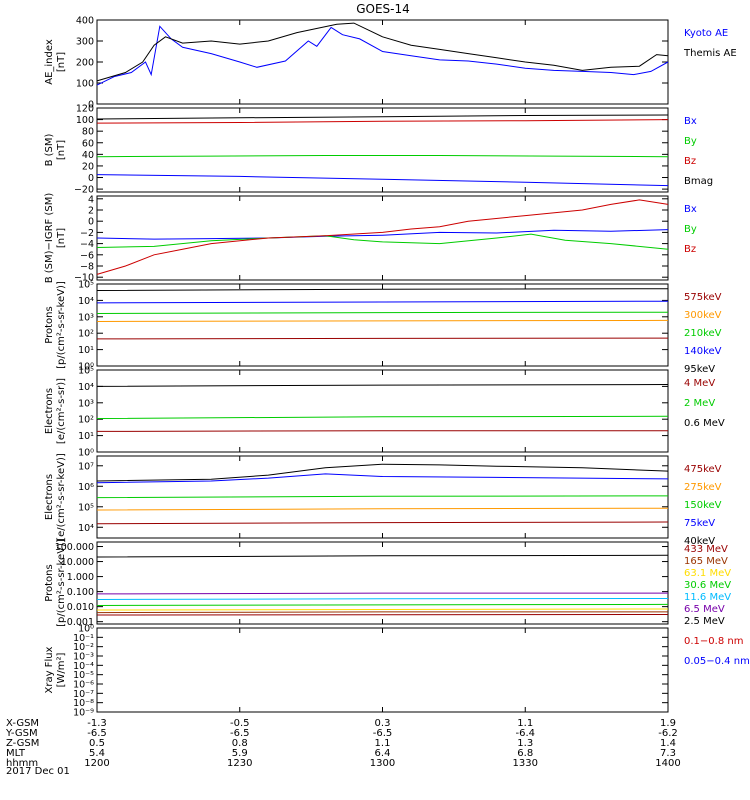 This screenshot has height=800, width=750. Describe the element at coordinates (38, 771) in the screenshot. I see `plot-date: 2017 Dec 01` at that location.